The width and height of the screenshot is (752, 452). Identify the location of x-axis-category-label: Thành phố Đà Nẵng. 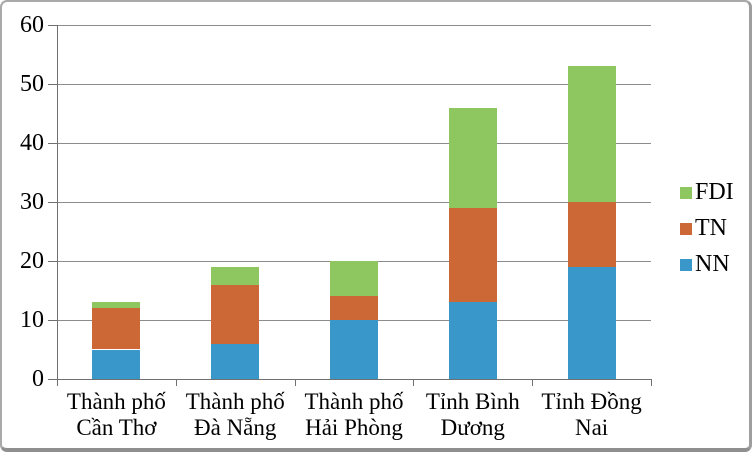
(235, 414).